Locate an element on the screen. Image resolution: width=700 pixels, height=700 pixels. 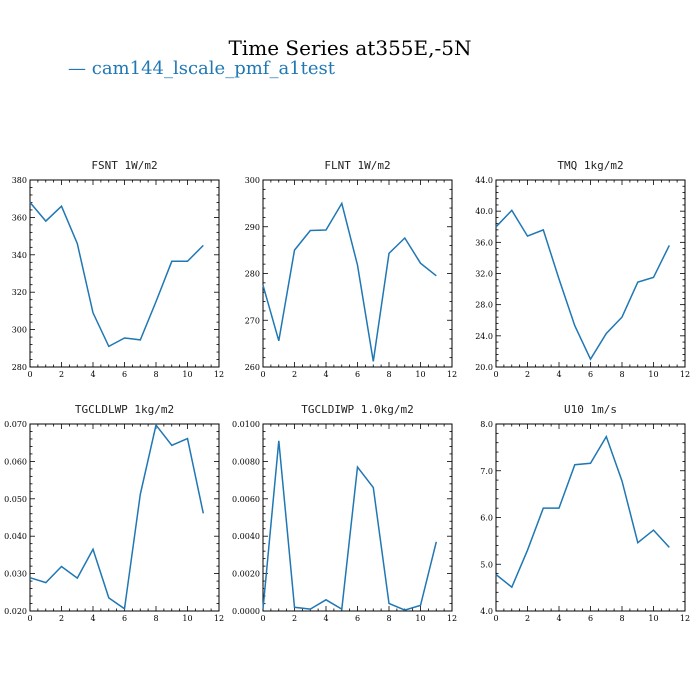
chart-title: FSNT 1W/m2 is located at coordinates (124, 165).